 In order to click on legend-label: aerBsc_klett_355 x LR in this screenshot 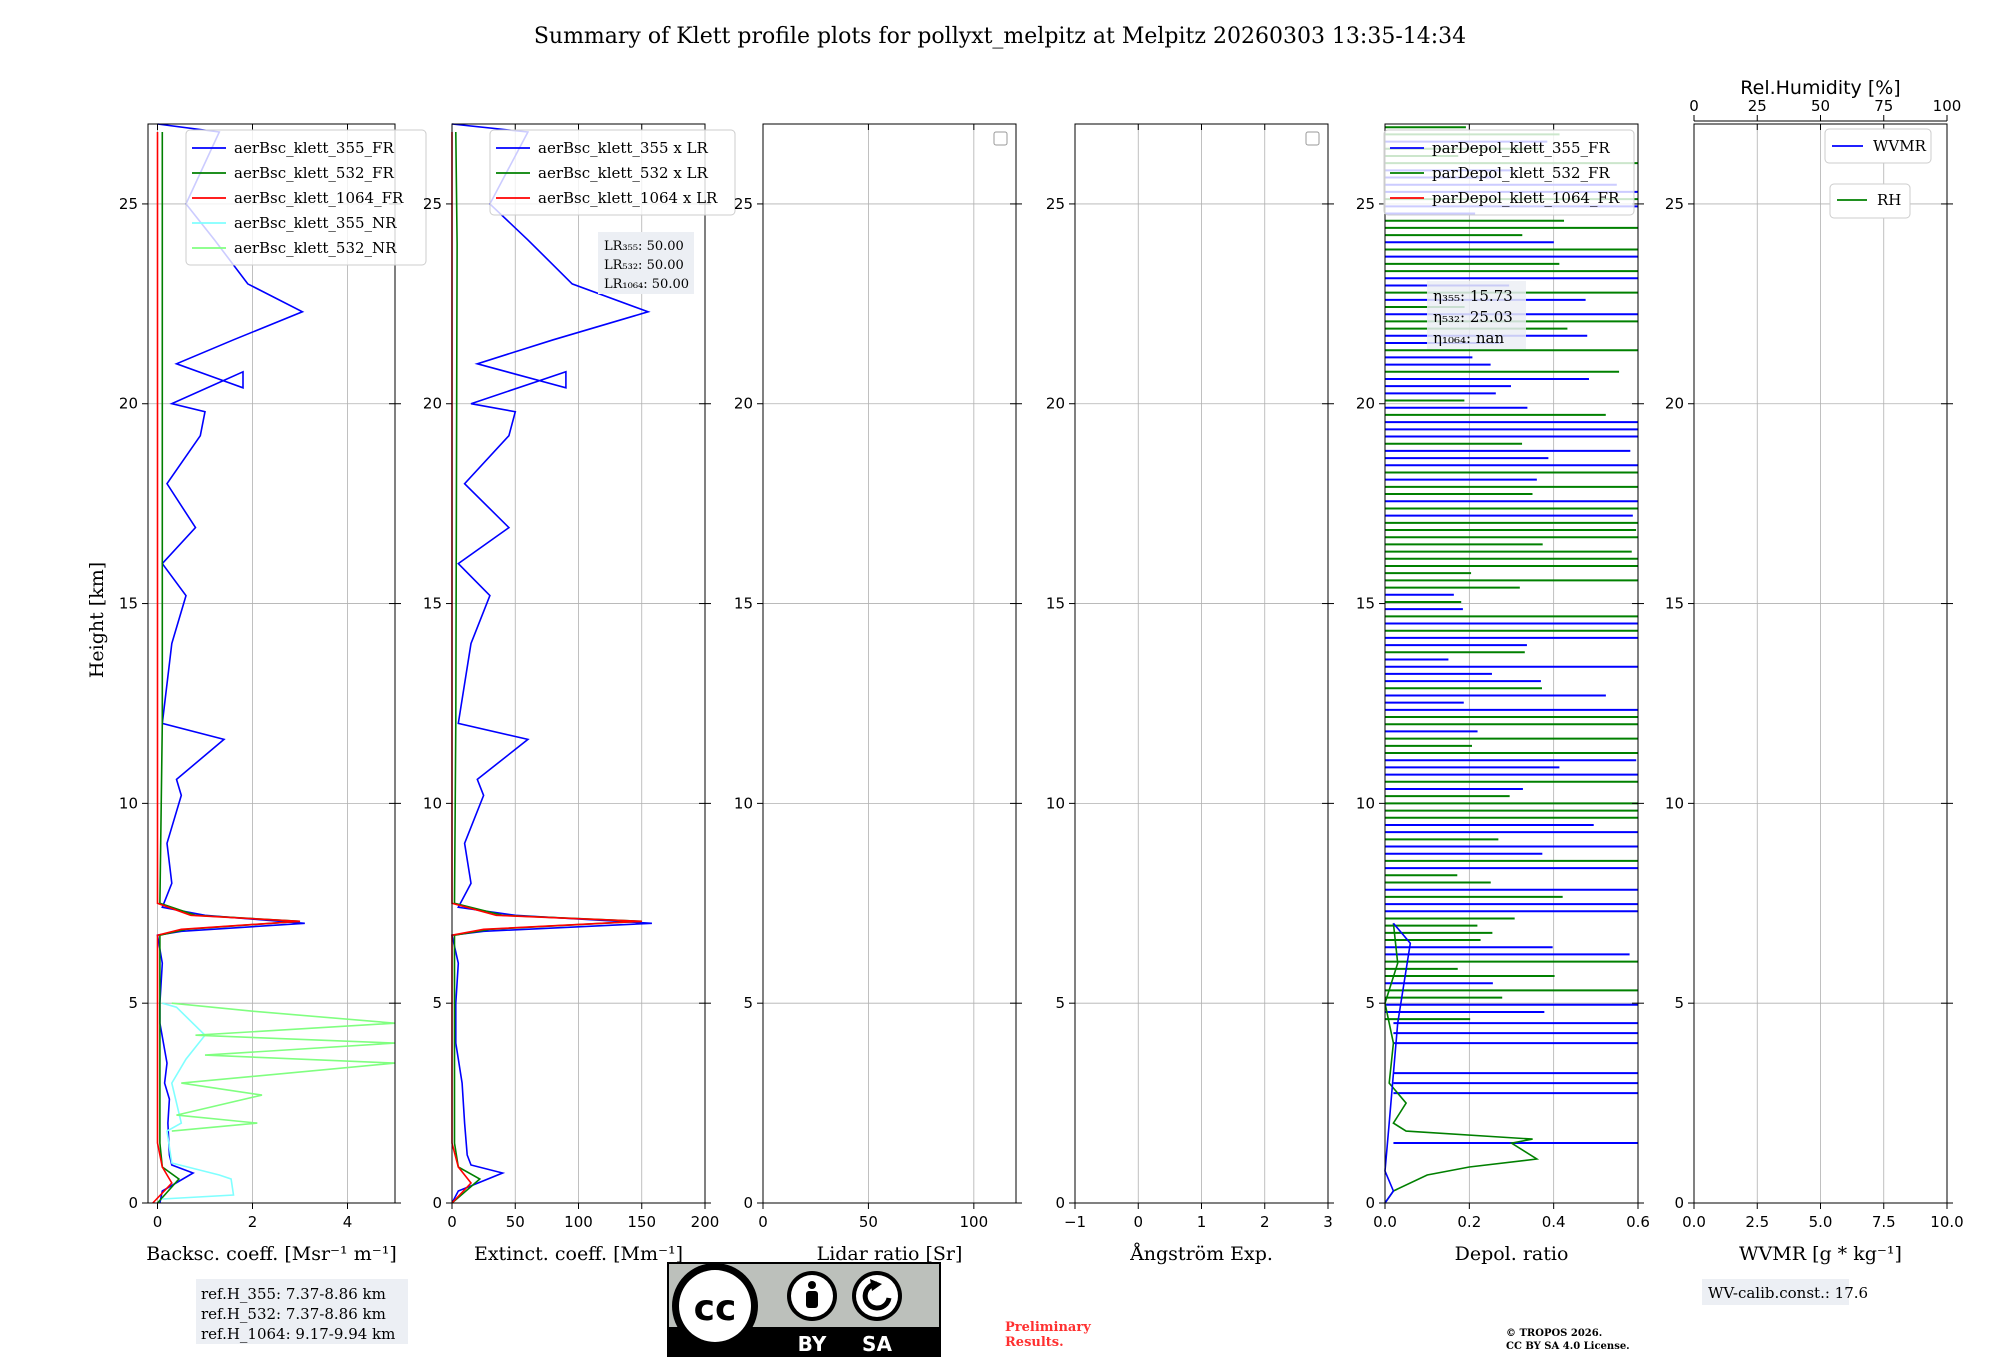, I will do `click(623, 148)`.